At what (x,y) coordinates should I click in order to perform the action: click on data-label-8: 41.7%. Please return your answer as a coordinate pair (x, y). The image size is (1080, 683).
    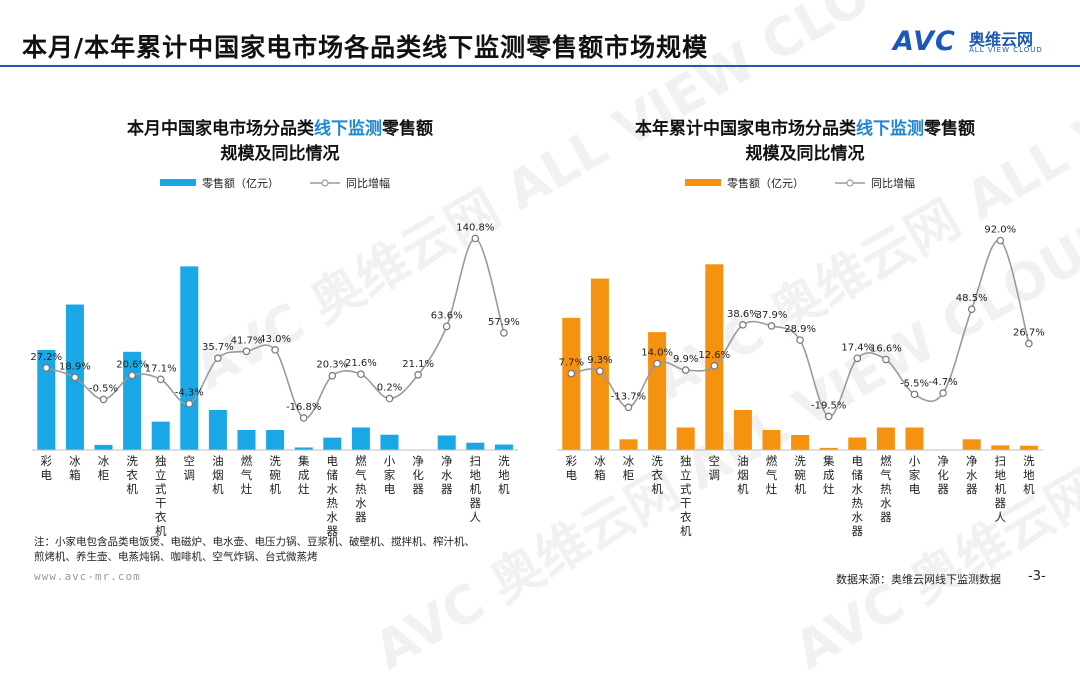
    Looking at the image, I should click on (247, 340).